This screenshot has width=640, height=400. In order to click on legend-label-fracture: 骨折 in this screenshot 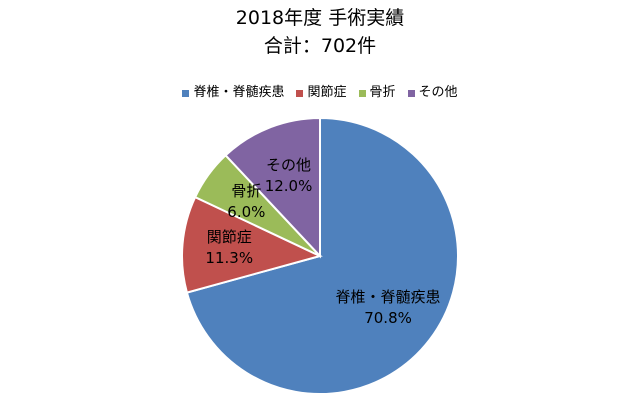, I will do `click(382, 92)`.